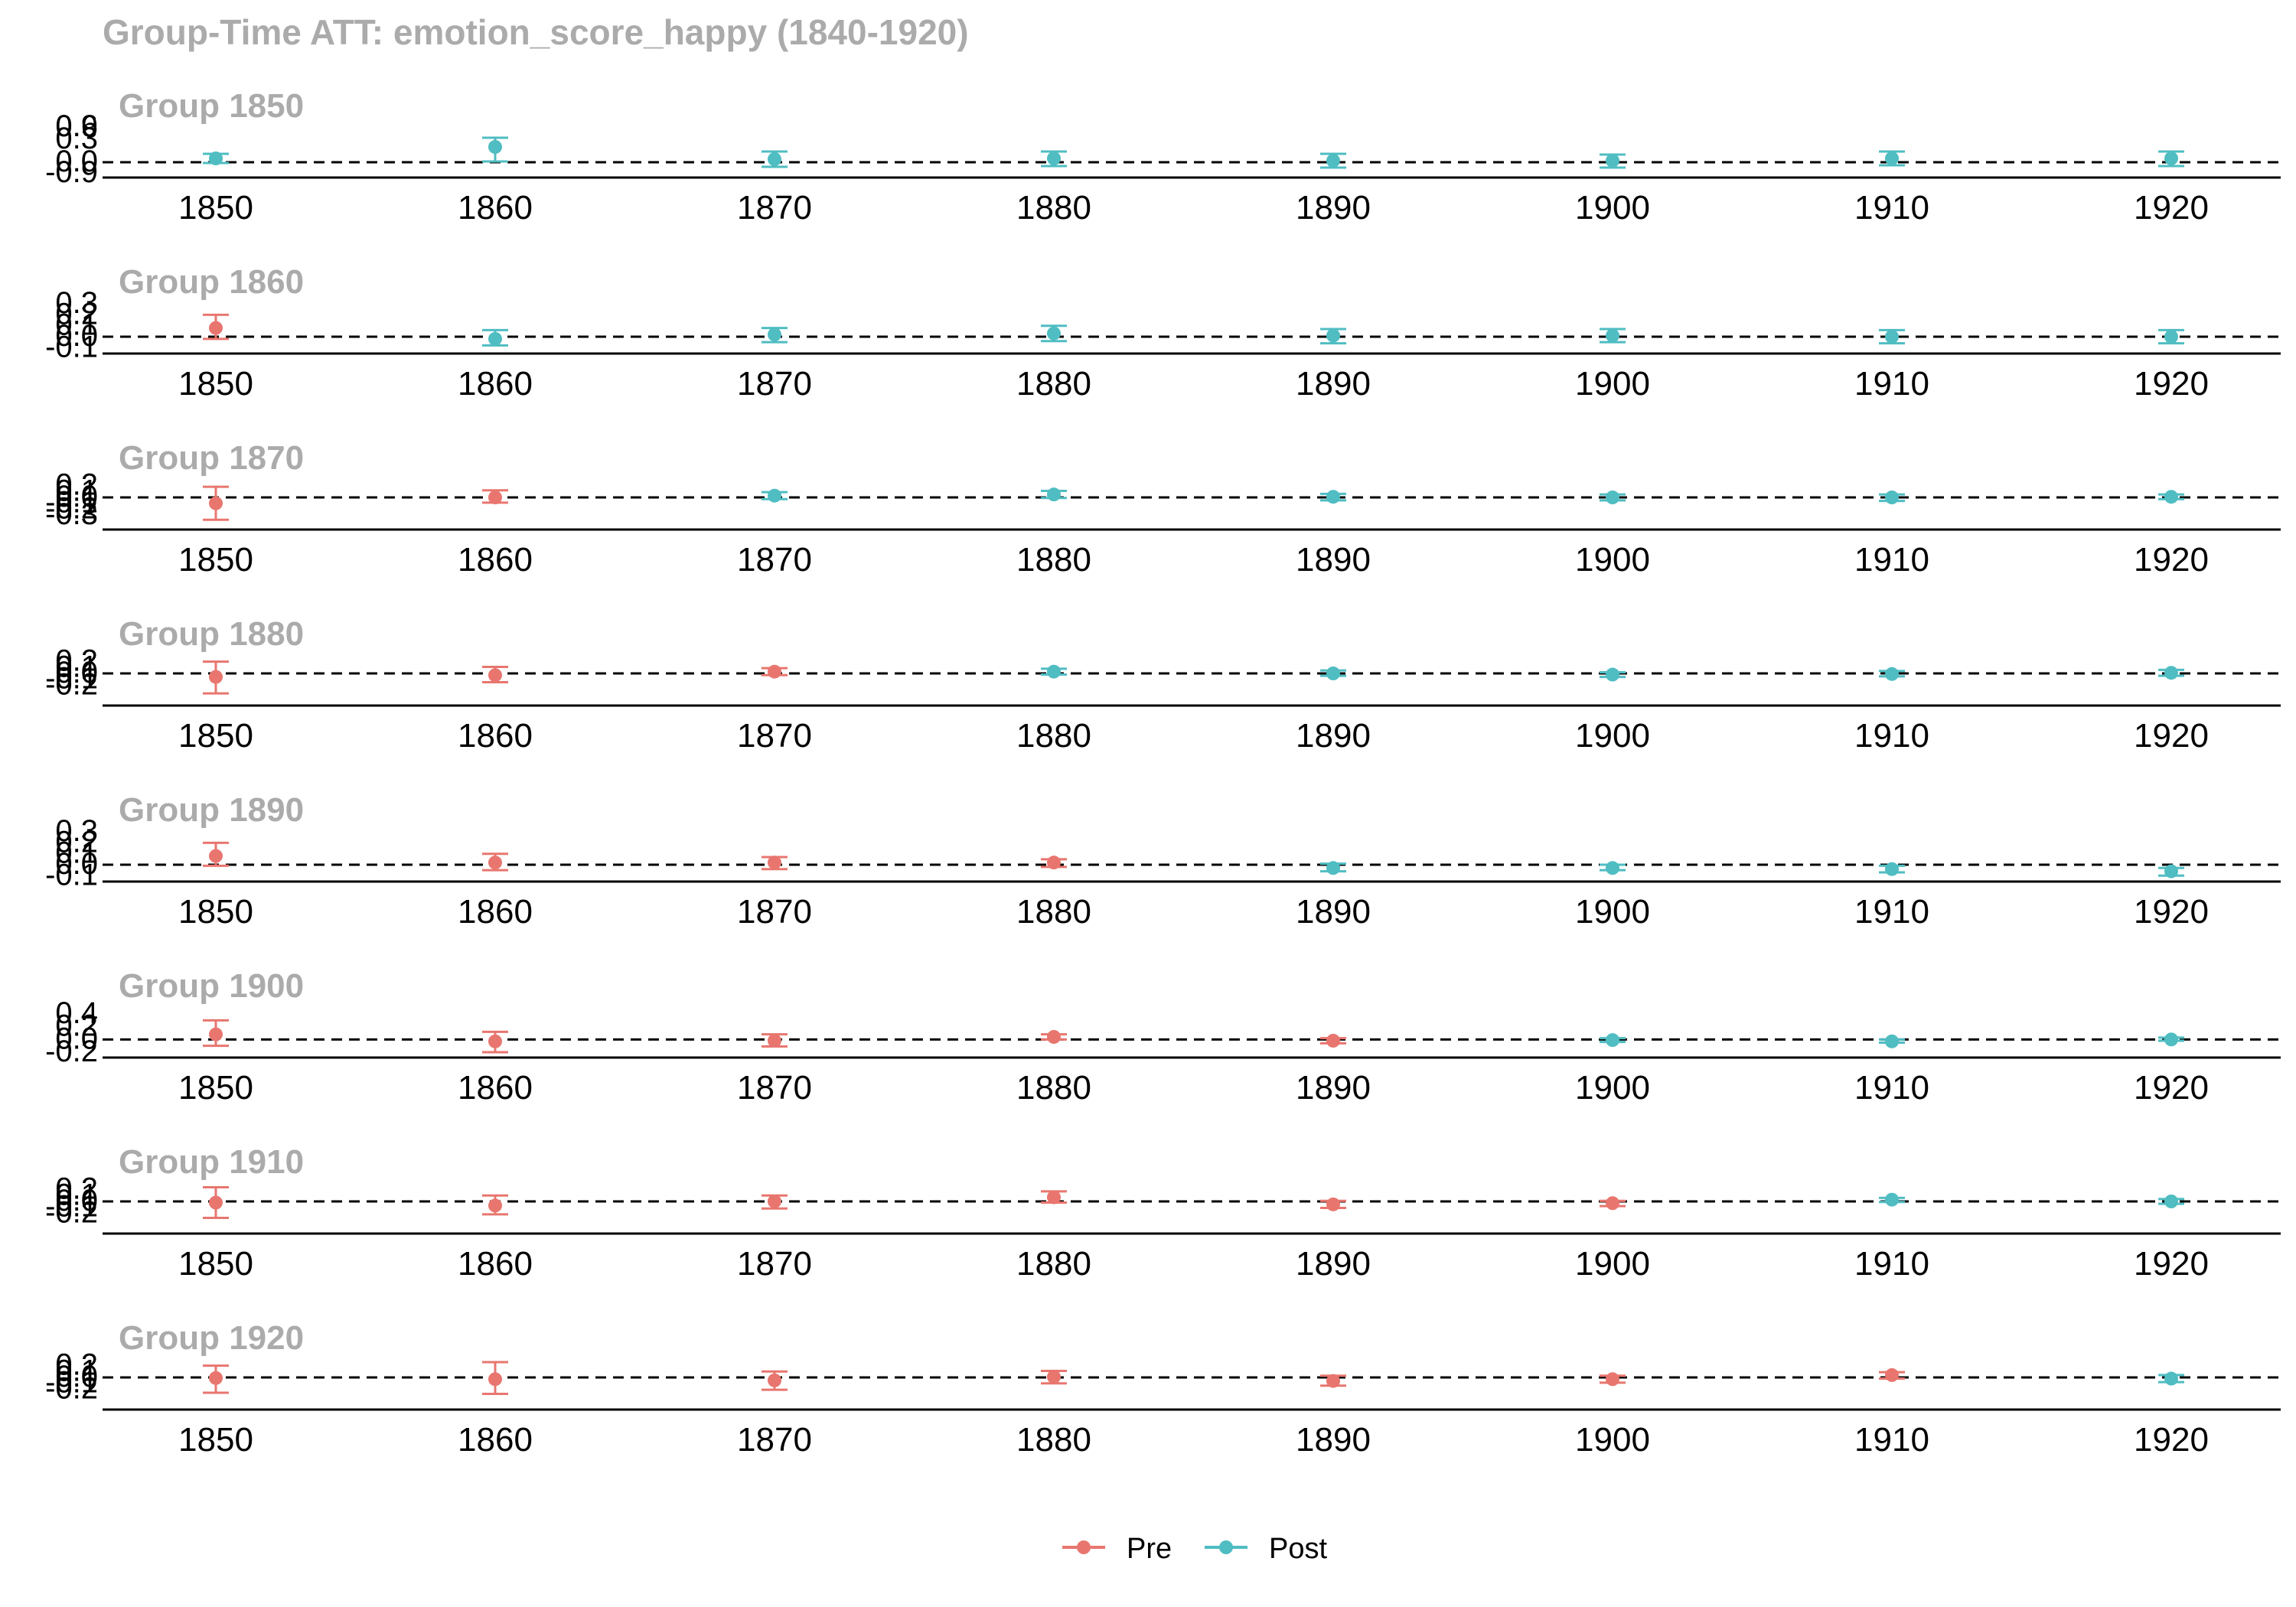  Describe the element at coordinates (71, 172) in the screenshot. I see `y-tick-label: -0.9` at that location.